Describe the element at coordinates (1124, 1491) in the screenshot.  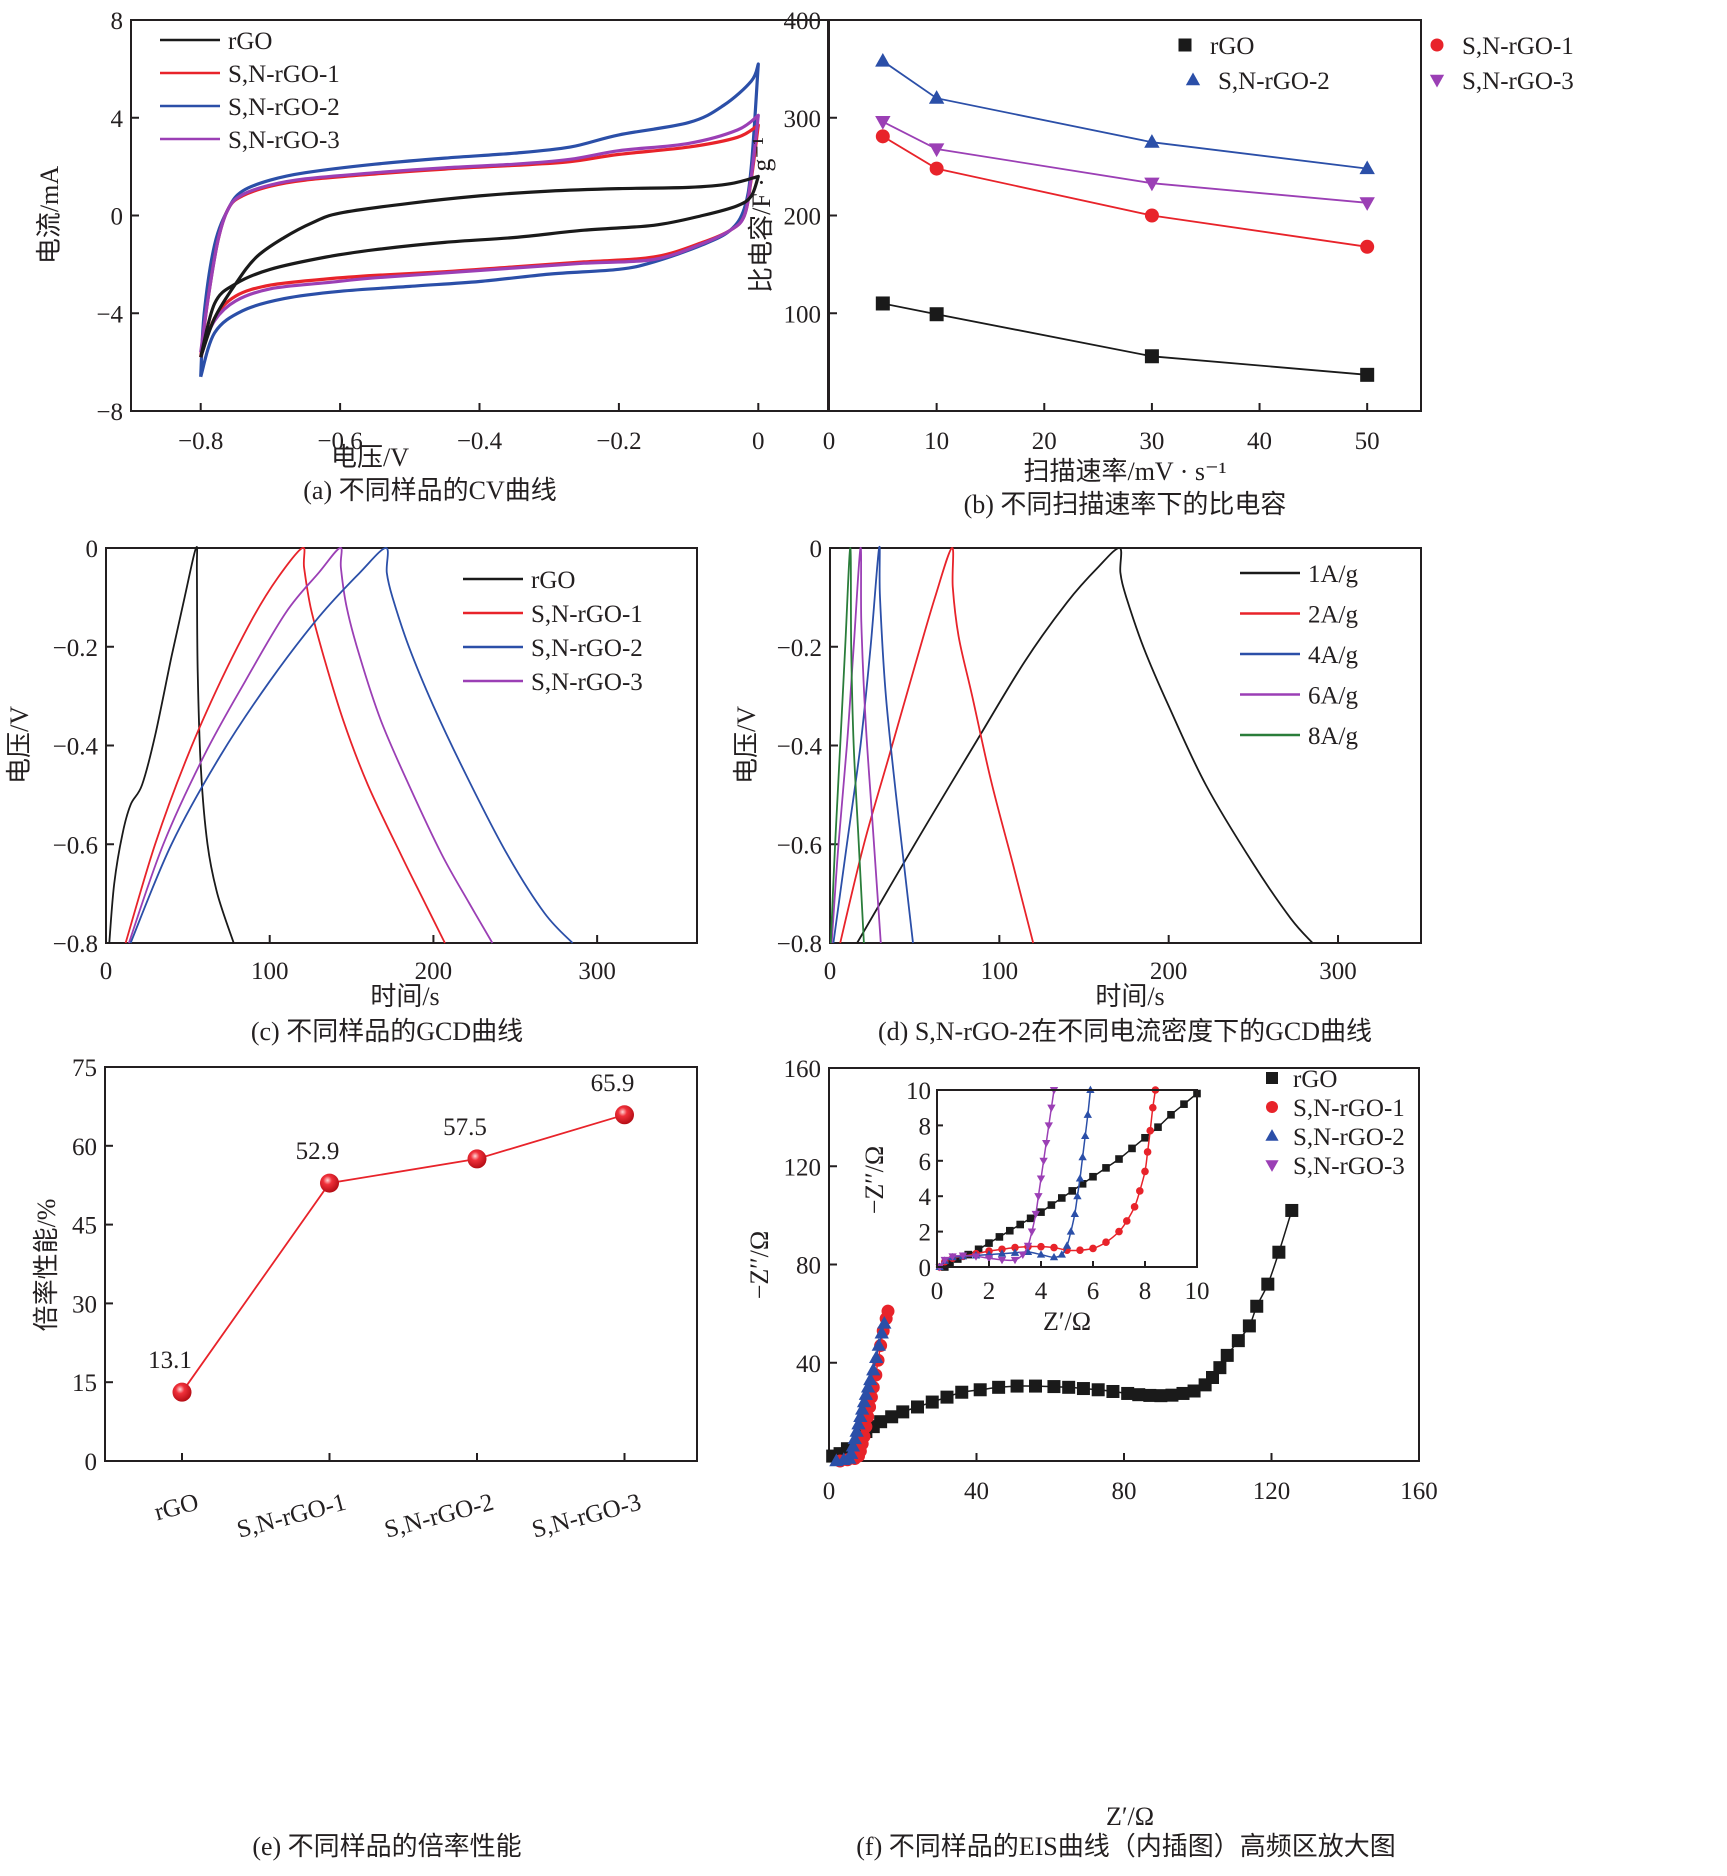
I see `x-tick-label: 80` at that location.